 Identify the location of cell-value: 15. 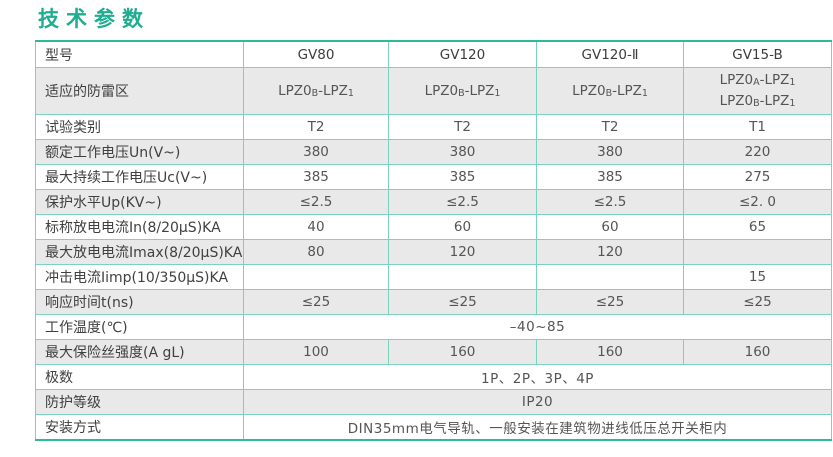
(757, 277).